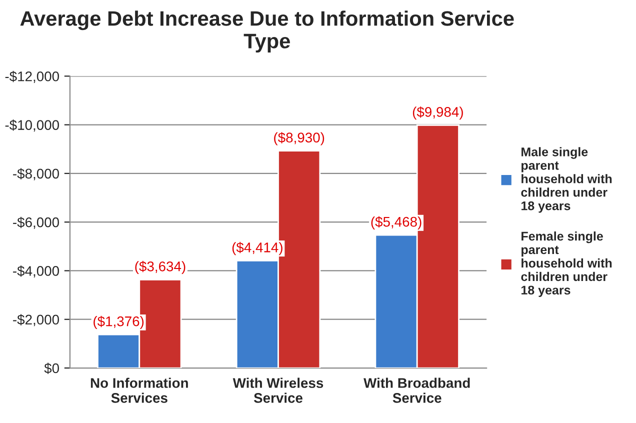  Describe the element at coordinates (51, 368) in the screenshot. I see `y-tick-label: $0` at that location.